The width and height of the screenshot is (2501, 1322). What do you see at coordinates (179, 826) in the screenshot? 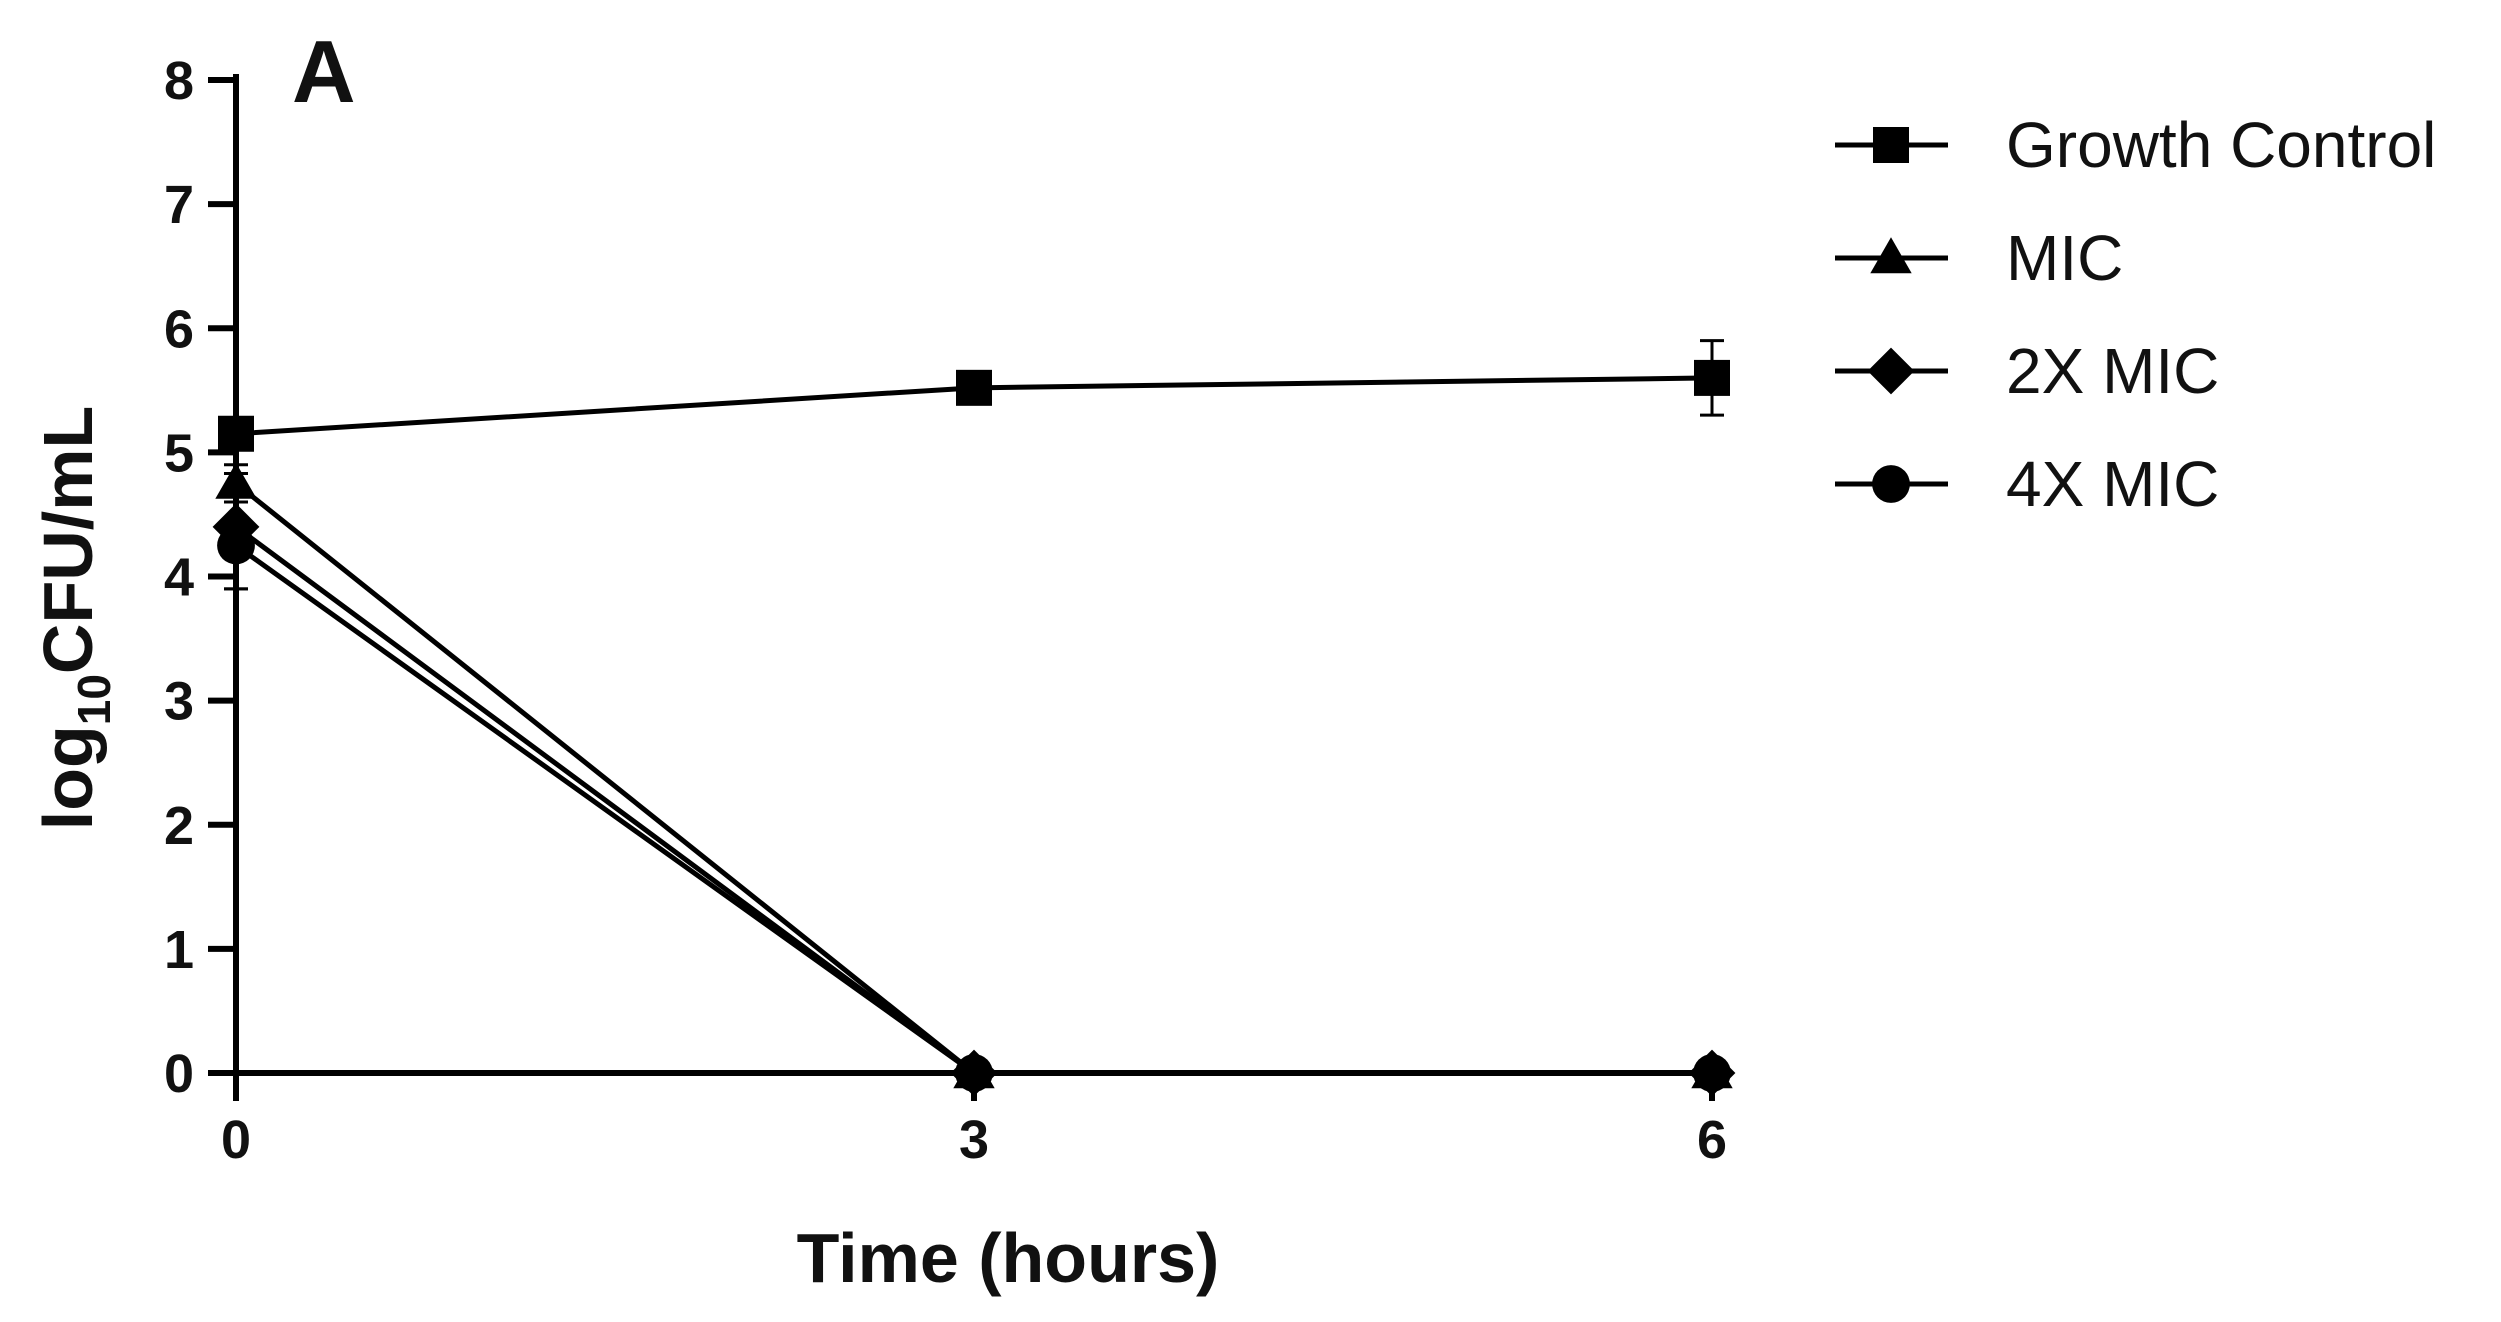
I see `y-tick-label-2: 2` at bounding box center [179, 826].